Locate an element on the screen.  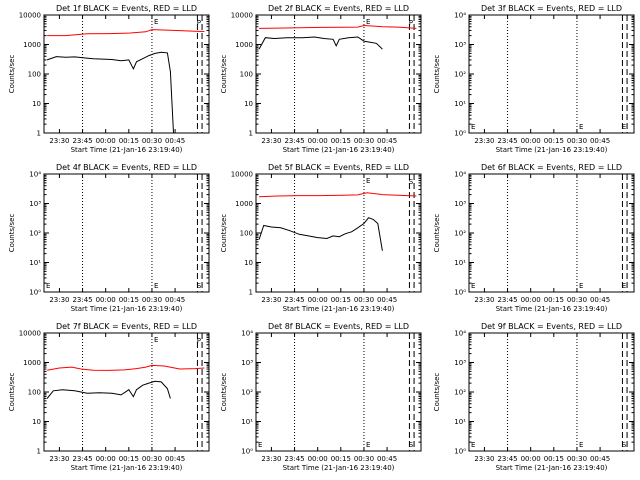
panel-title: Det 7f BLACK = Events, RED = LLD is located at coordinates (126, 326).